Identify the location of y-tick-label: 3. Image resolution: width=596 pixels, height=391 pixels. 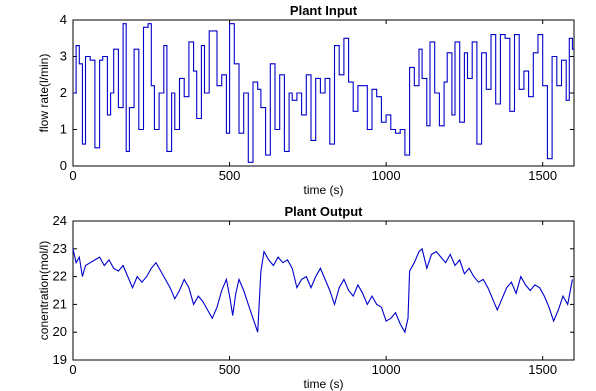
(63, 56).